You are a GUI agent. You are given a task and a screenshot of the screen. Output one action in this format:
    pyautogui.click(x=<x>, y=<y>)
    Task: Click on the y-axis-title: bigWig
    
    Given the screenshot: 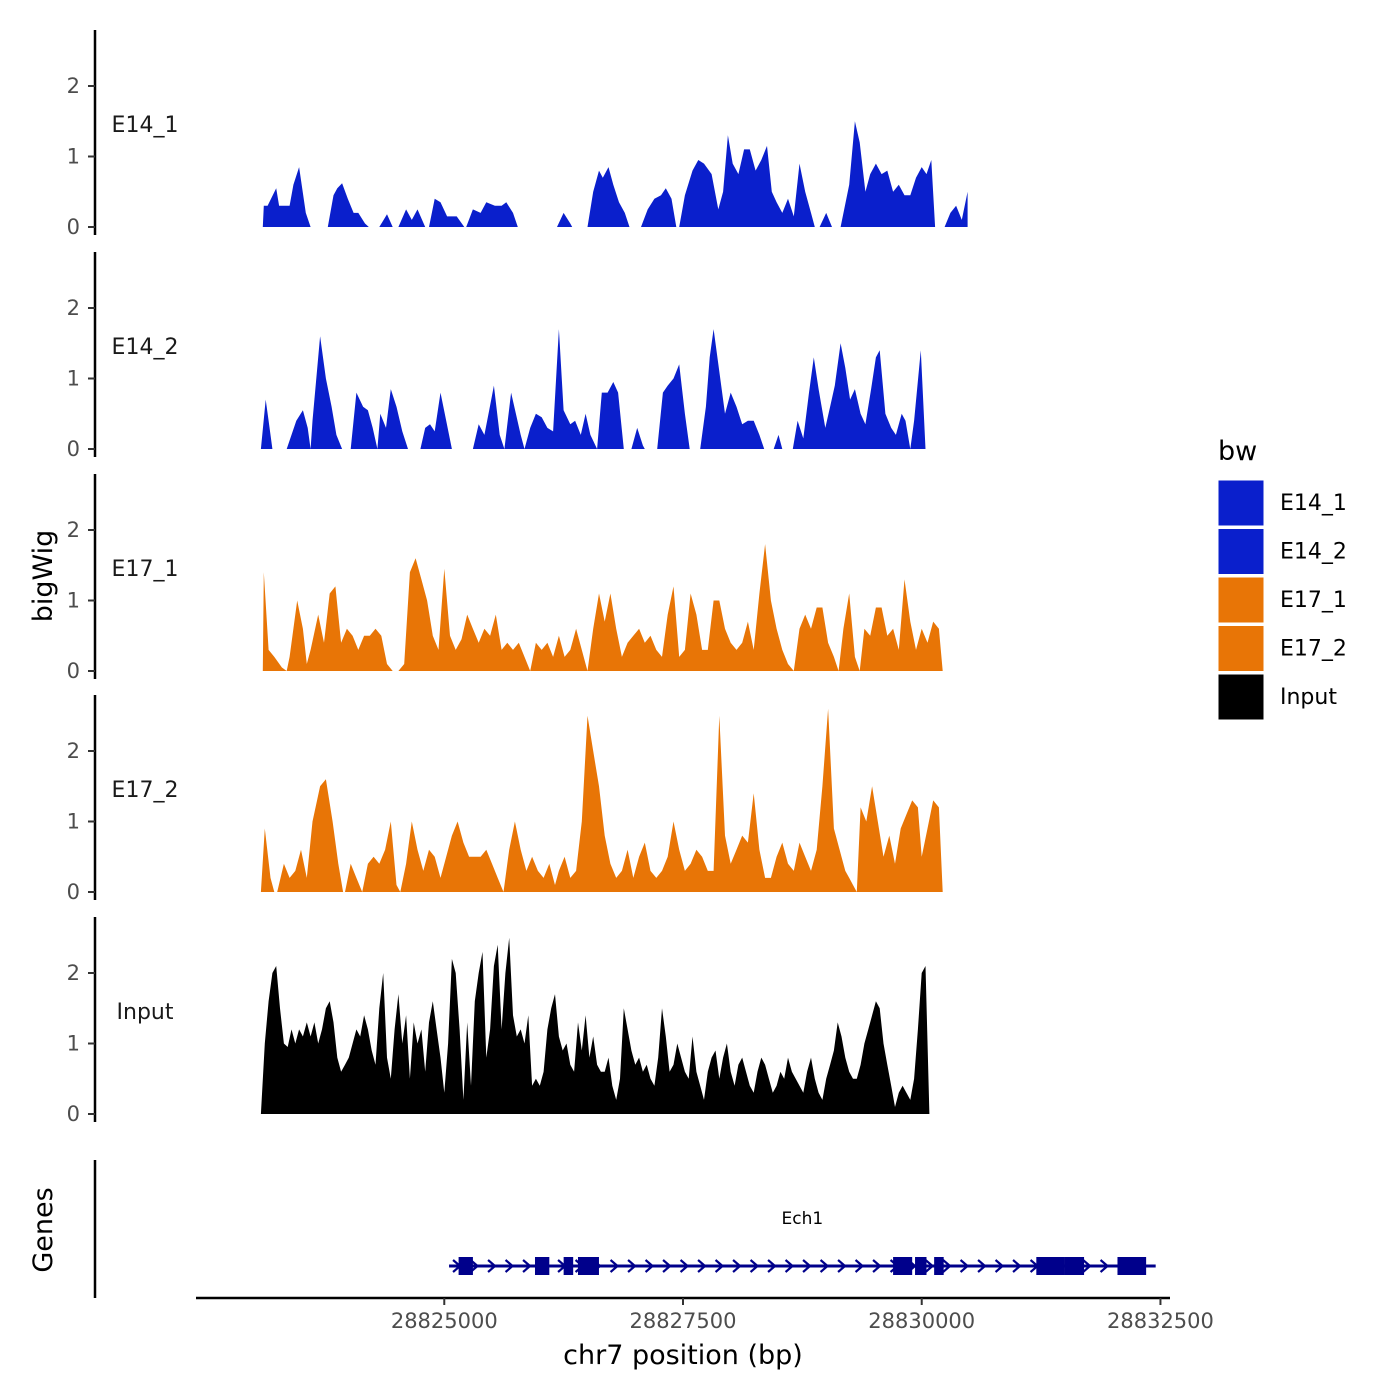 What is the action you would take?
    pyautogui.click(x=43, y=576)
    